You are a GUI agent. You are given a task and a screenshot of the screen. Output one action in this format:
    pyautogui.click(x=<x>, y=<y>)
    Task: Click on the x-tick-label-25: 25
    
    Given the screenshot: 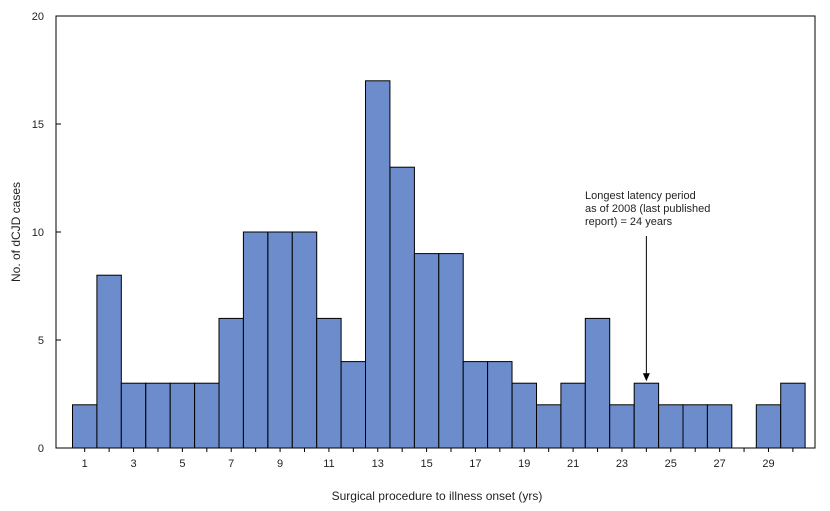 What is the action you would take?
    pyautogui.click(x=671, y=464)
    